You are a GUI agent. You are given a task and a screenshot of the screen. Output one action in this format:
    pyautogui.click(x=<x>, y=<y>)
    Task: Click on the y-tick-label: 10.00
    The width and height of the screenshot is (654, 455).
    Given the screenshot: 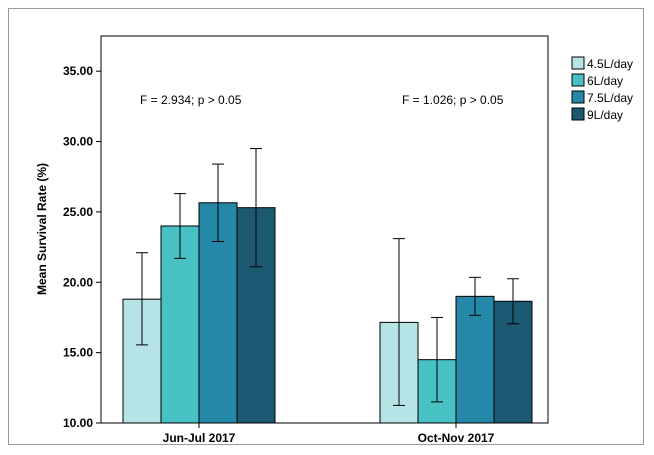 What is the action you would take?
    pyautogui.click(x=78, y=423)
    